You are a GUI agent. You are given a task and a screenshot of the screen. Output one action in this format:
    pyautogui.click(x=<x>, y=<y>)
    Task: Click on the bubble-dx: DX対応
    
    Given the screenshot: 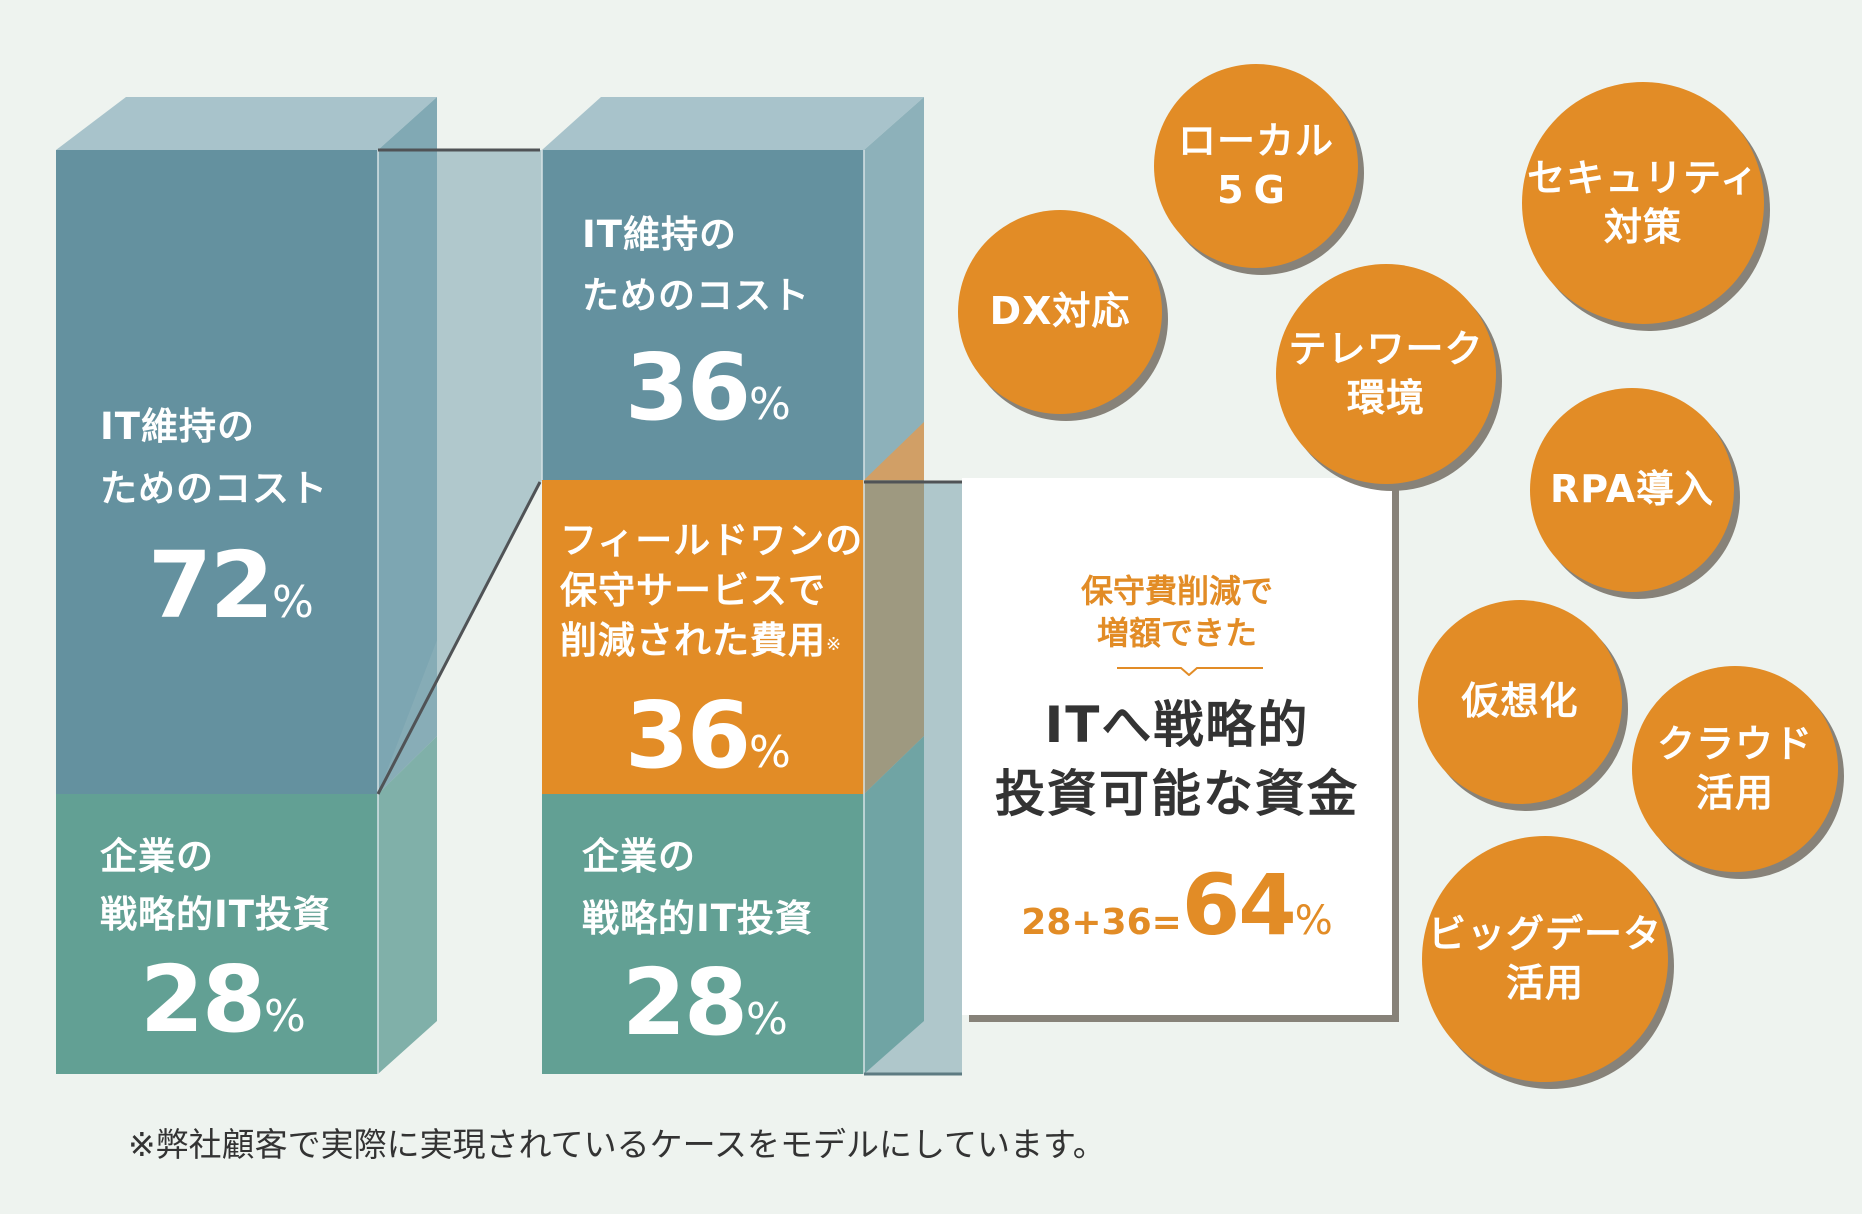 What is the action you would take?
    pyautogui.click(x=1060, y=312)
    